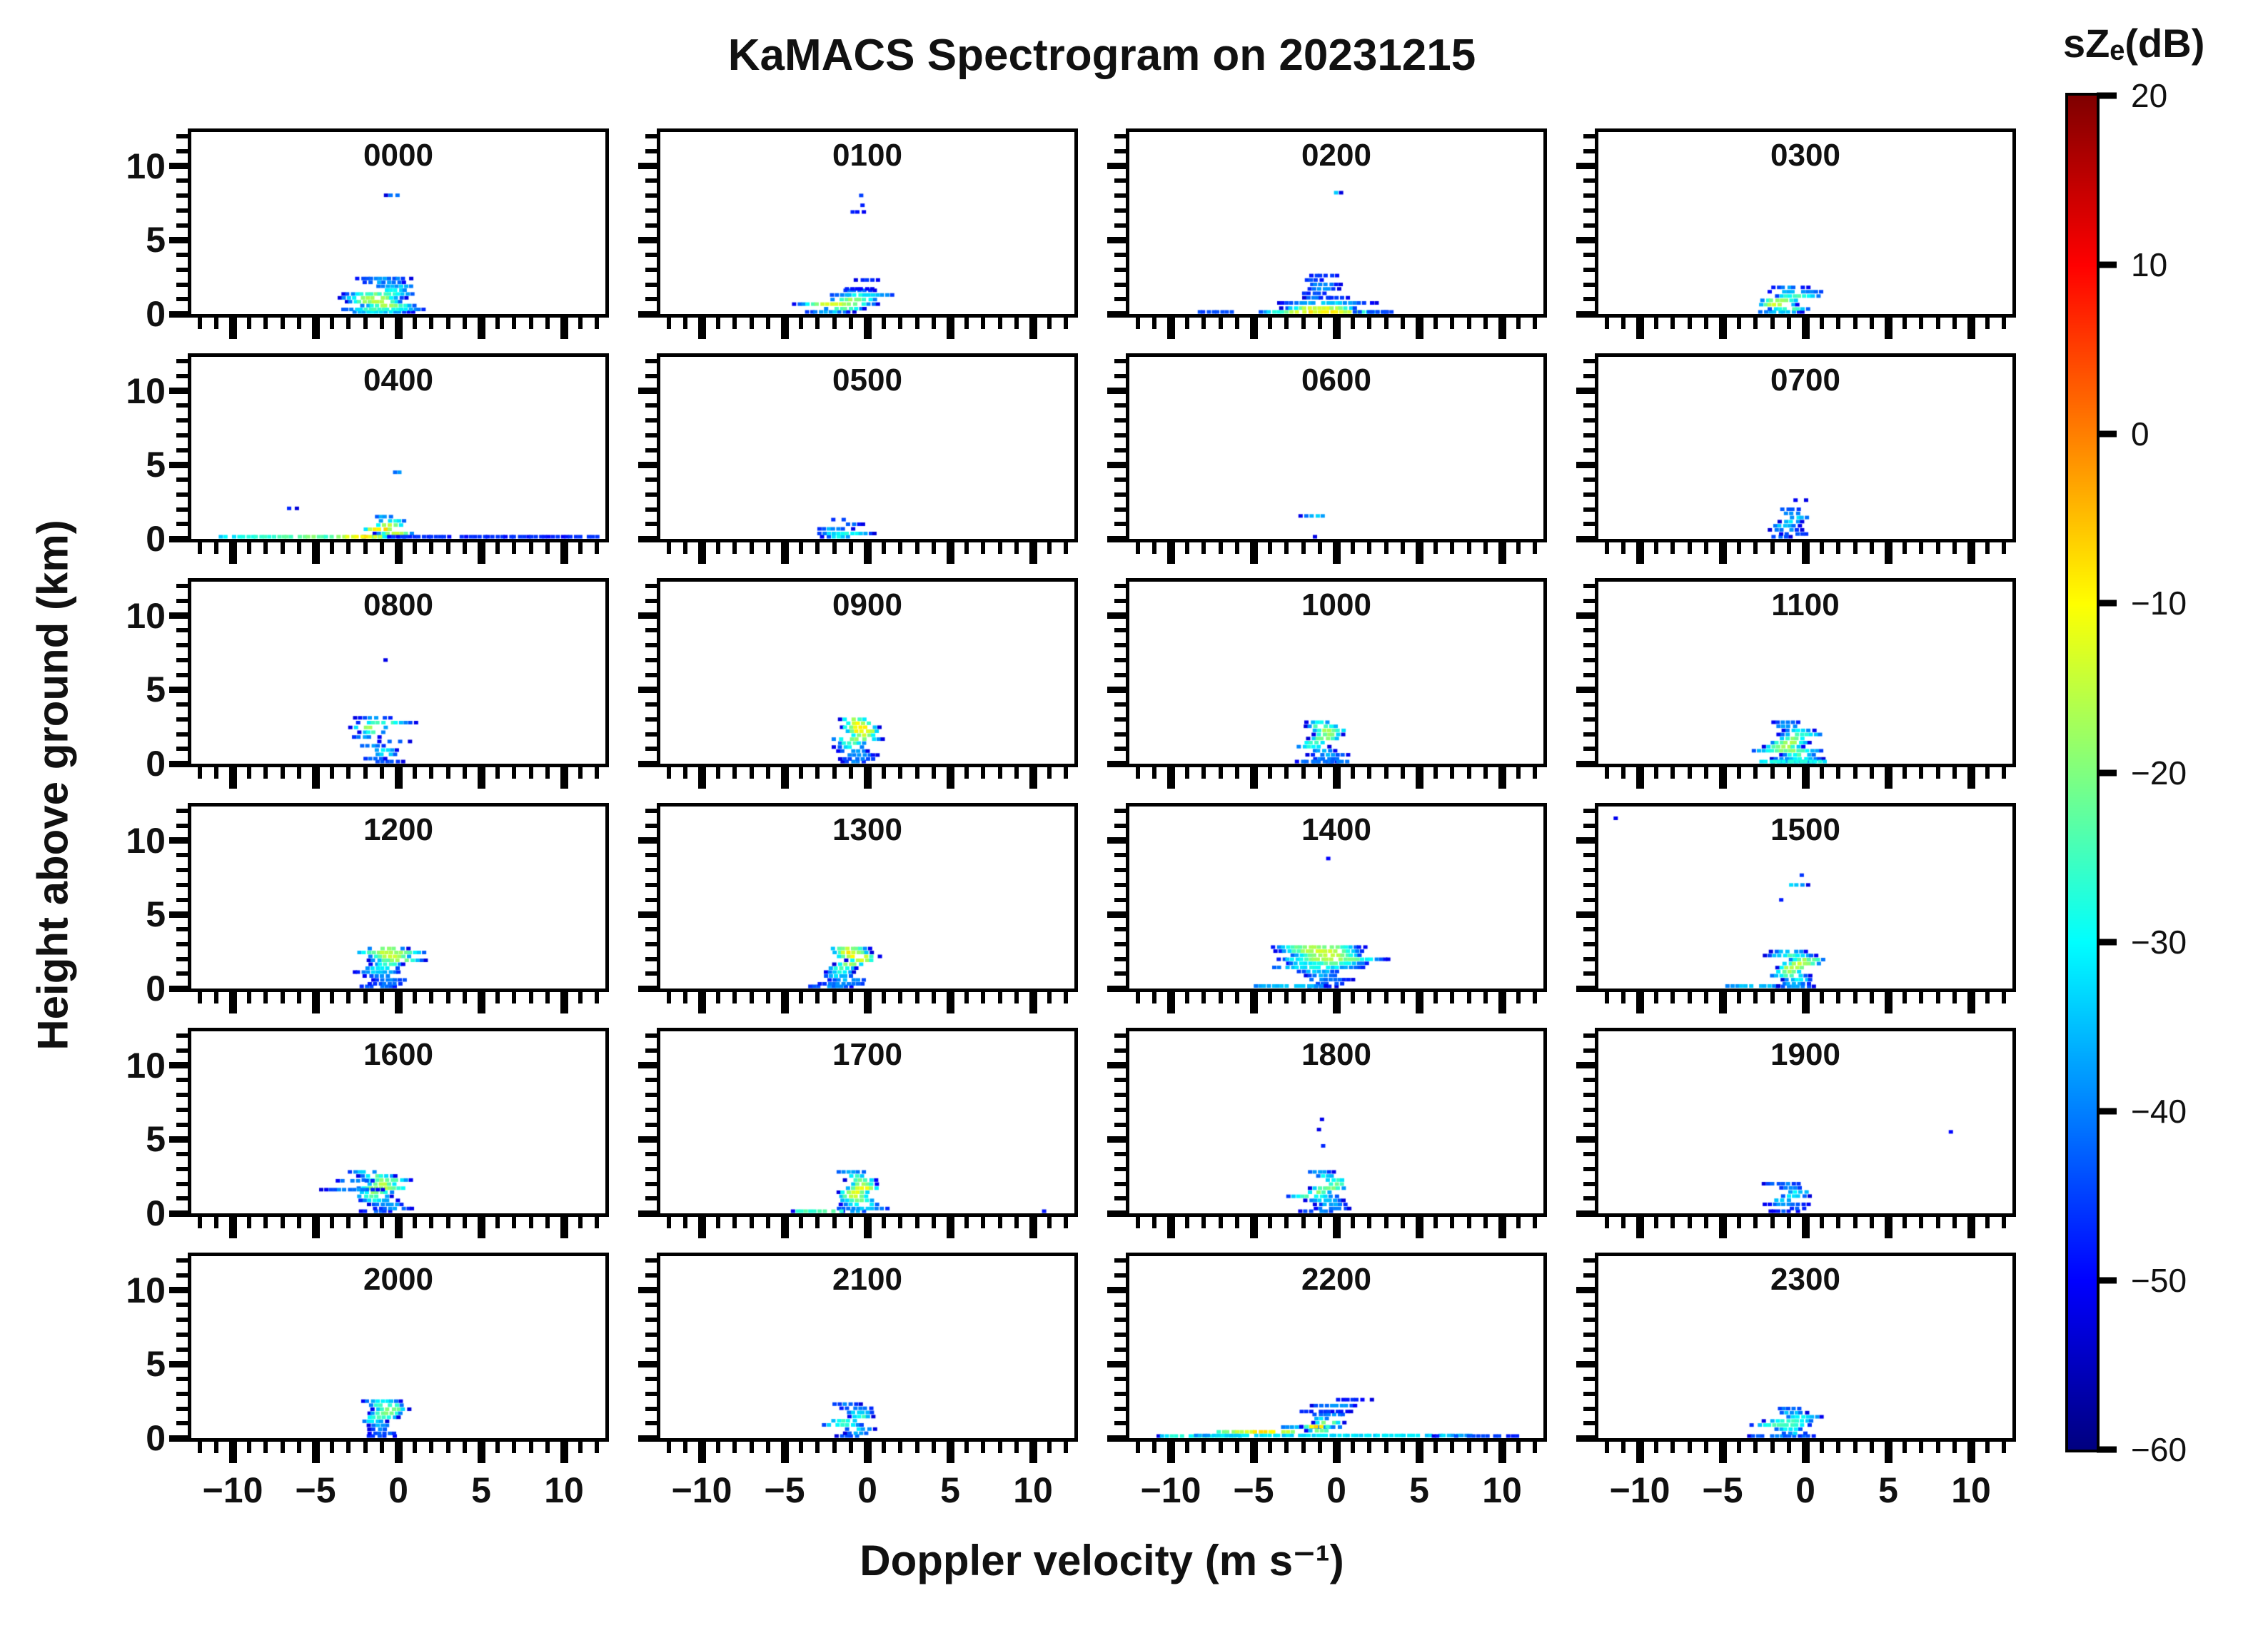 The width and height of the screenshot is (2268, 1628). I want to click on x-tick-label: 10, so click(1971, 1490).